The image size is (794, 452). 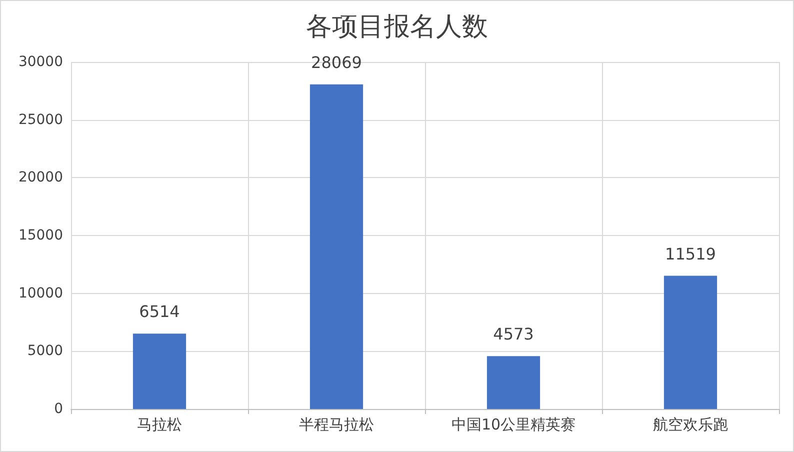 What do you see at coordinates (40, 120) in the screenshot?
I see `y-tick-label: 25000` at bounding box center [40, 120].